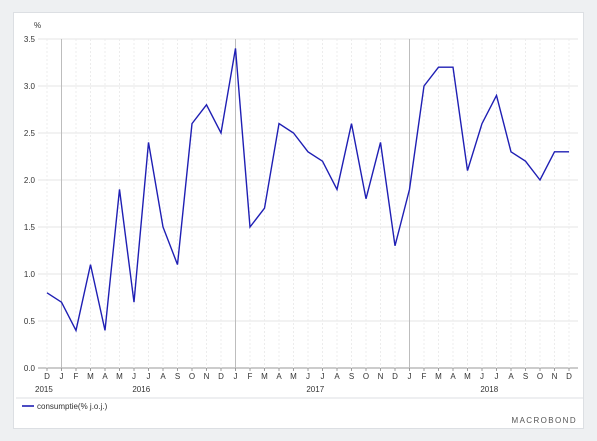 The height and width of the screenshot is (441, 597). Describe the element at coordinates (72, 406) in the screenshot. I see `legend-label: consumptie(% j.o.j.)` at that location.